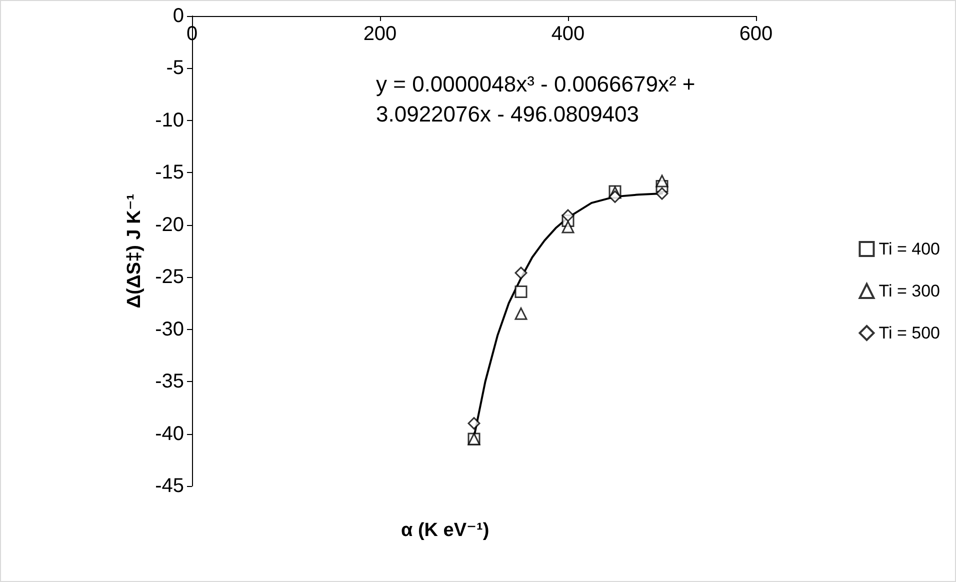 The image size is (956, 582). I want to click on y-tick-label: 0, so click(178, 16).